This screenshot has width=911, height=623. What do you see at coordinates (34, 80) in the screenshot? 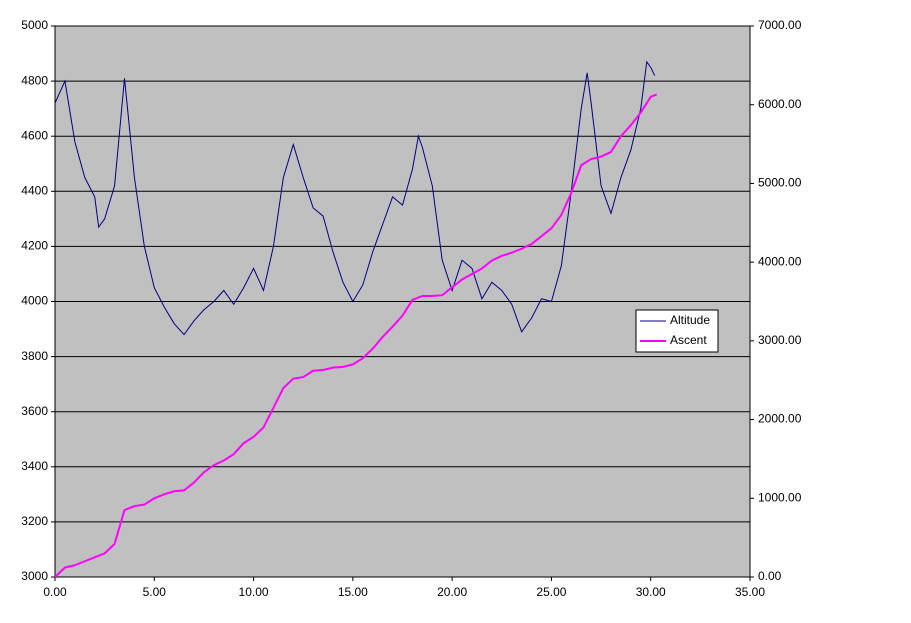
I see `y-tick-label: 4800` at bounding box center [34, 80].